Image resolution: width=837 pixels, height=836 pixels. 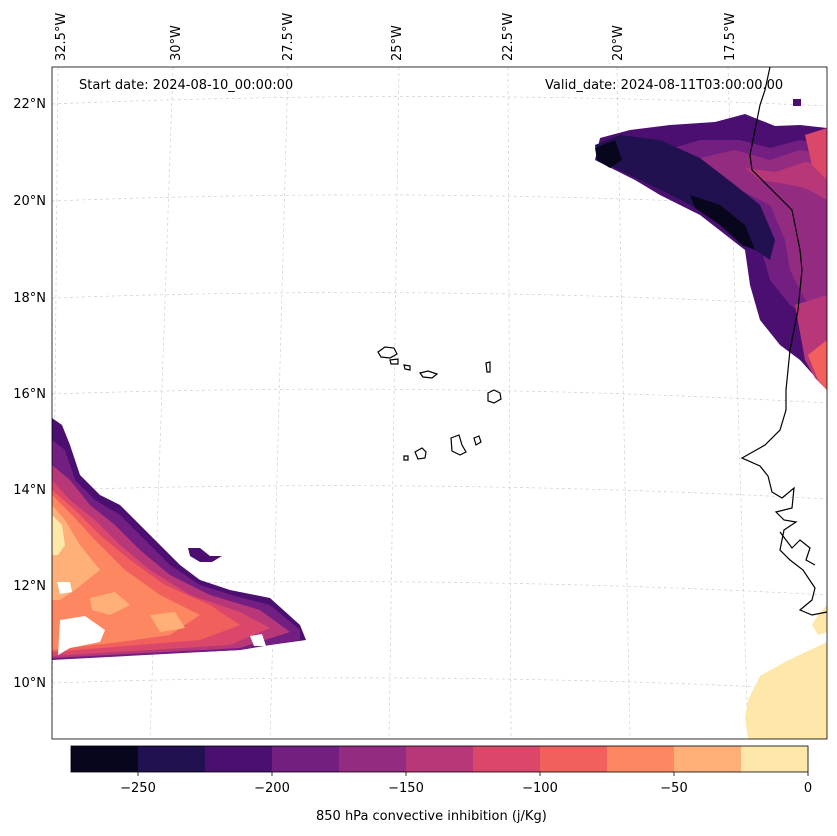 I want to click on cin-field-northeast, so click(x=711, y=244).